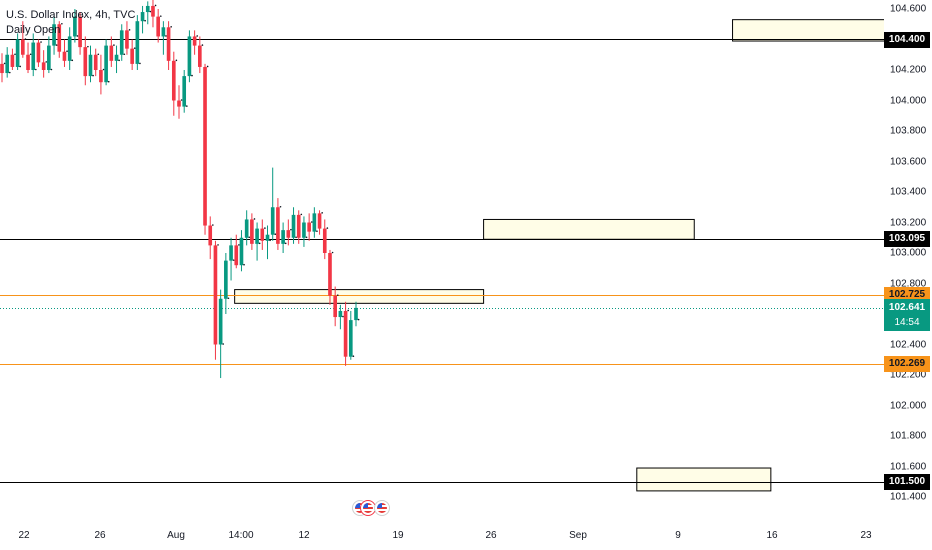 This screenshot has width=932, height=550. What do you see at coordinates (33, 30) in the screenshot?
I see `legend-indicator: Daily Open` at bounding box center [33, 30].